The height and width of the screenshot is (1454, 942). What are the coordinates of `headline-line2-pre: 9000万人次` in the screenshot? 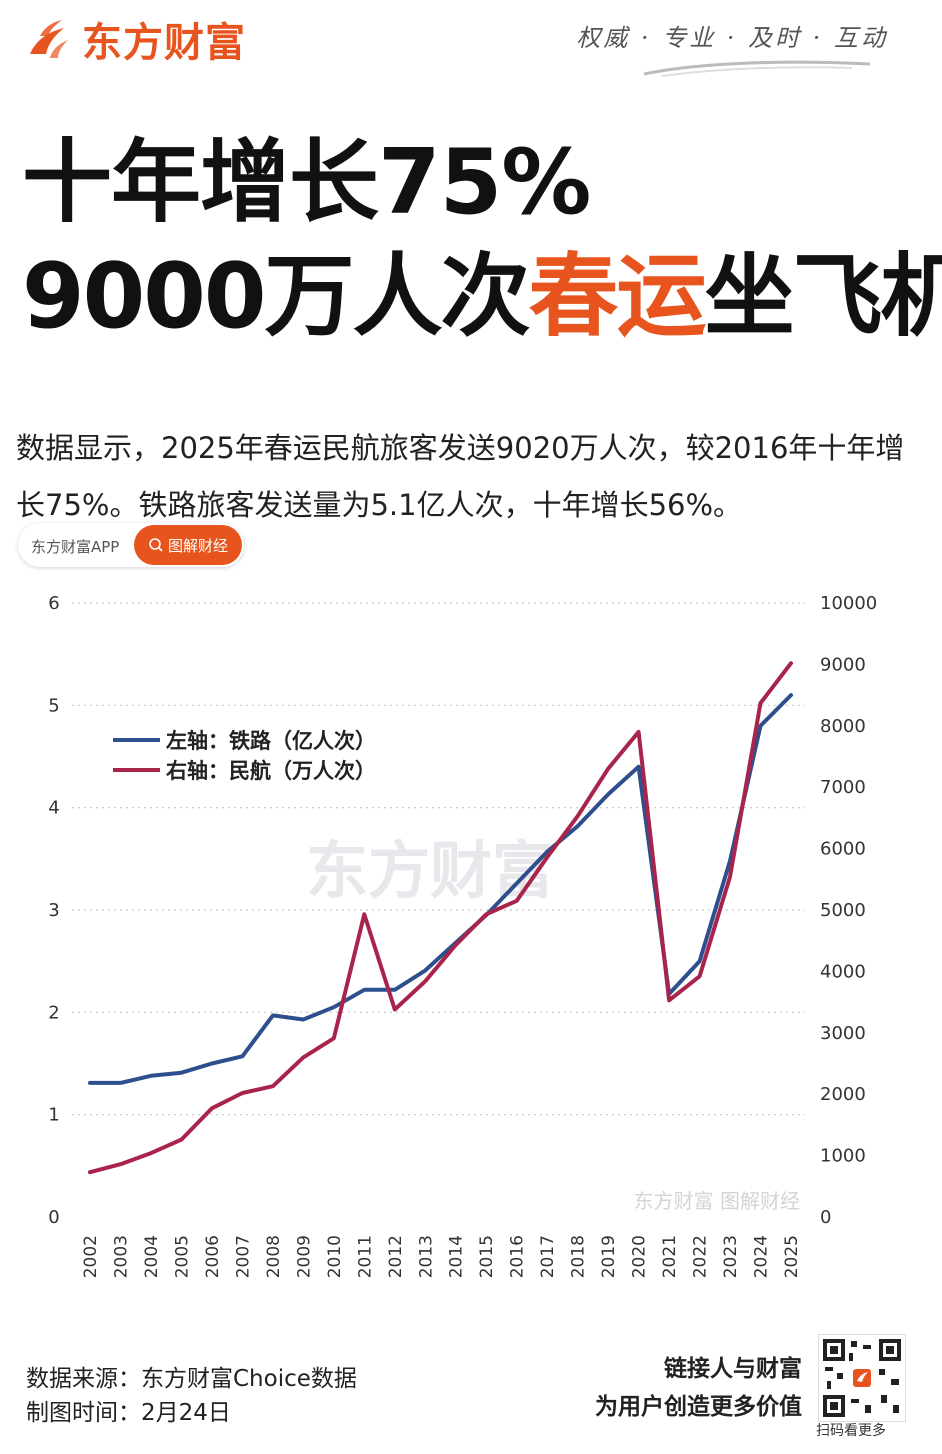 It's located at (276, 296).